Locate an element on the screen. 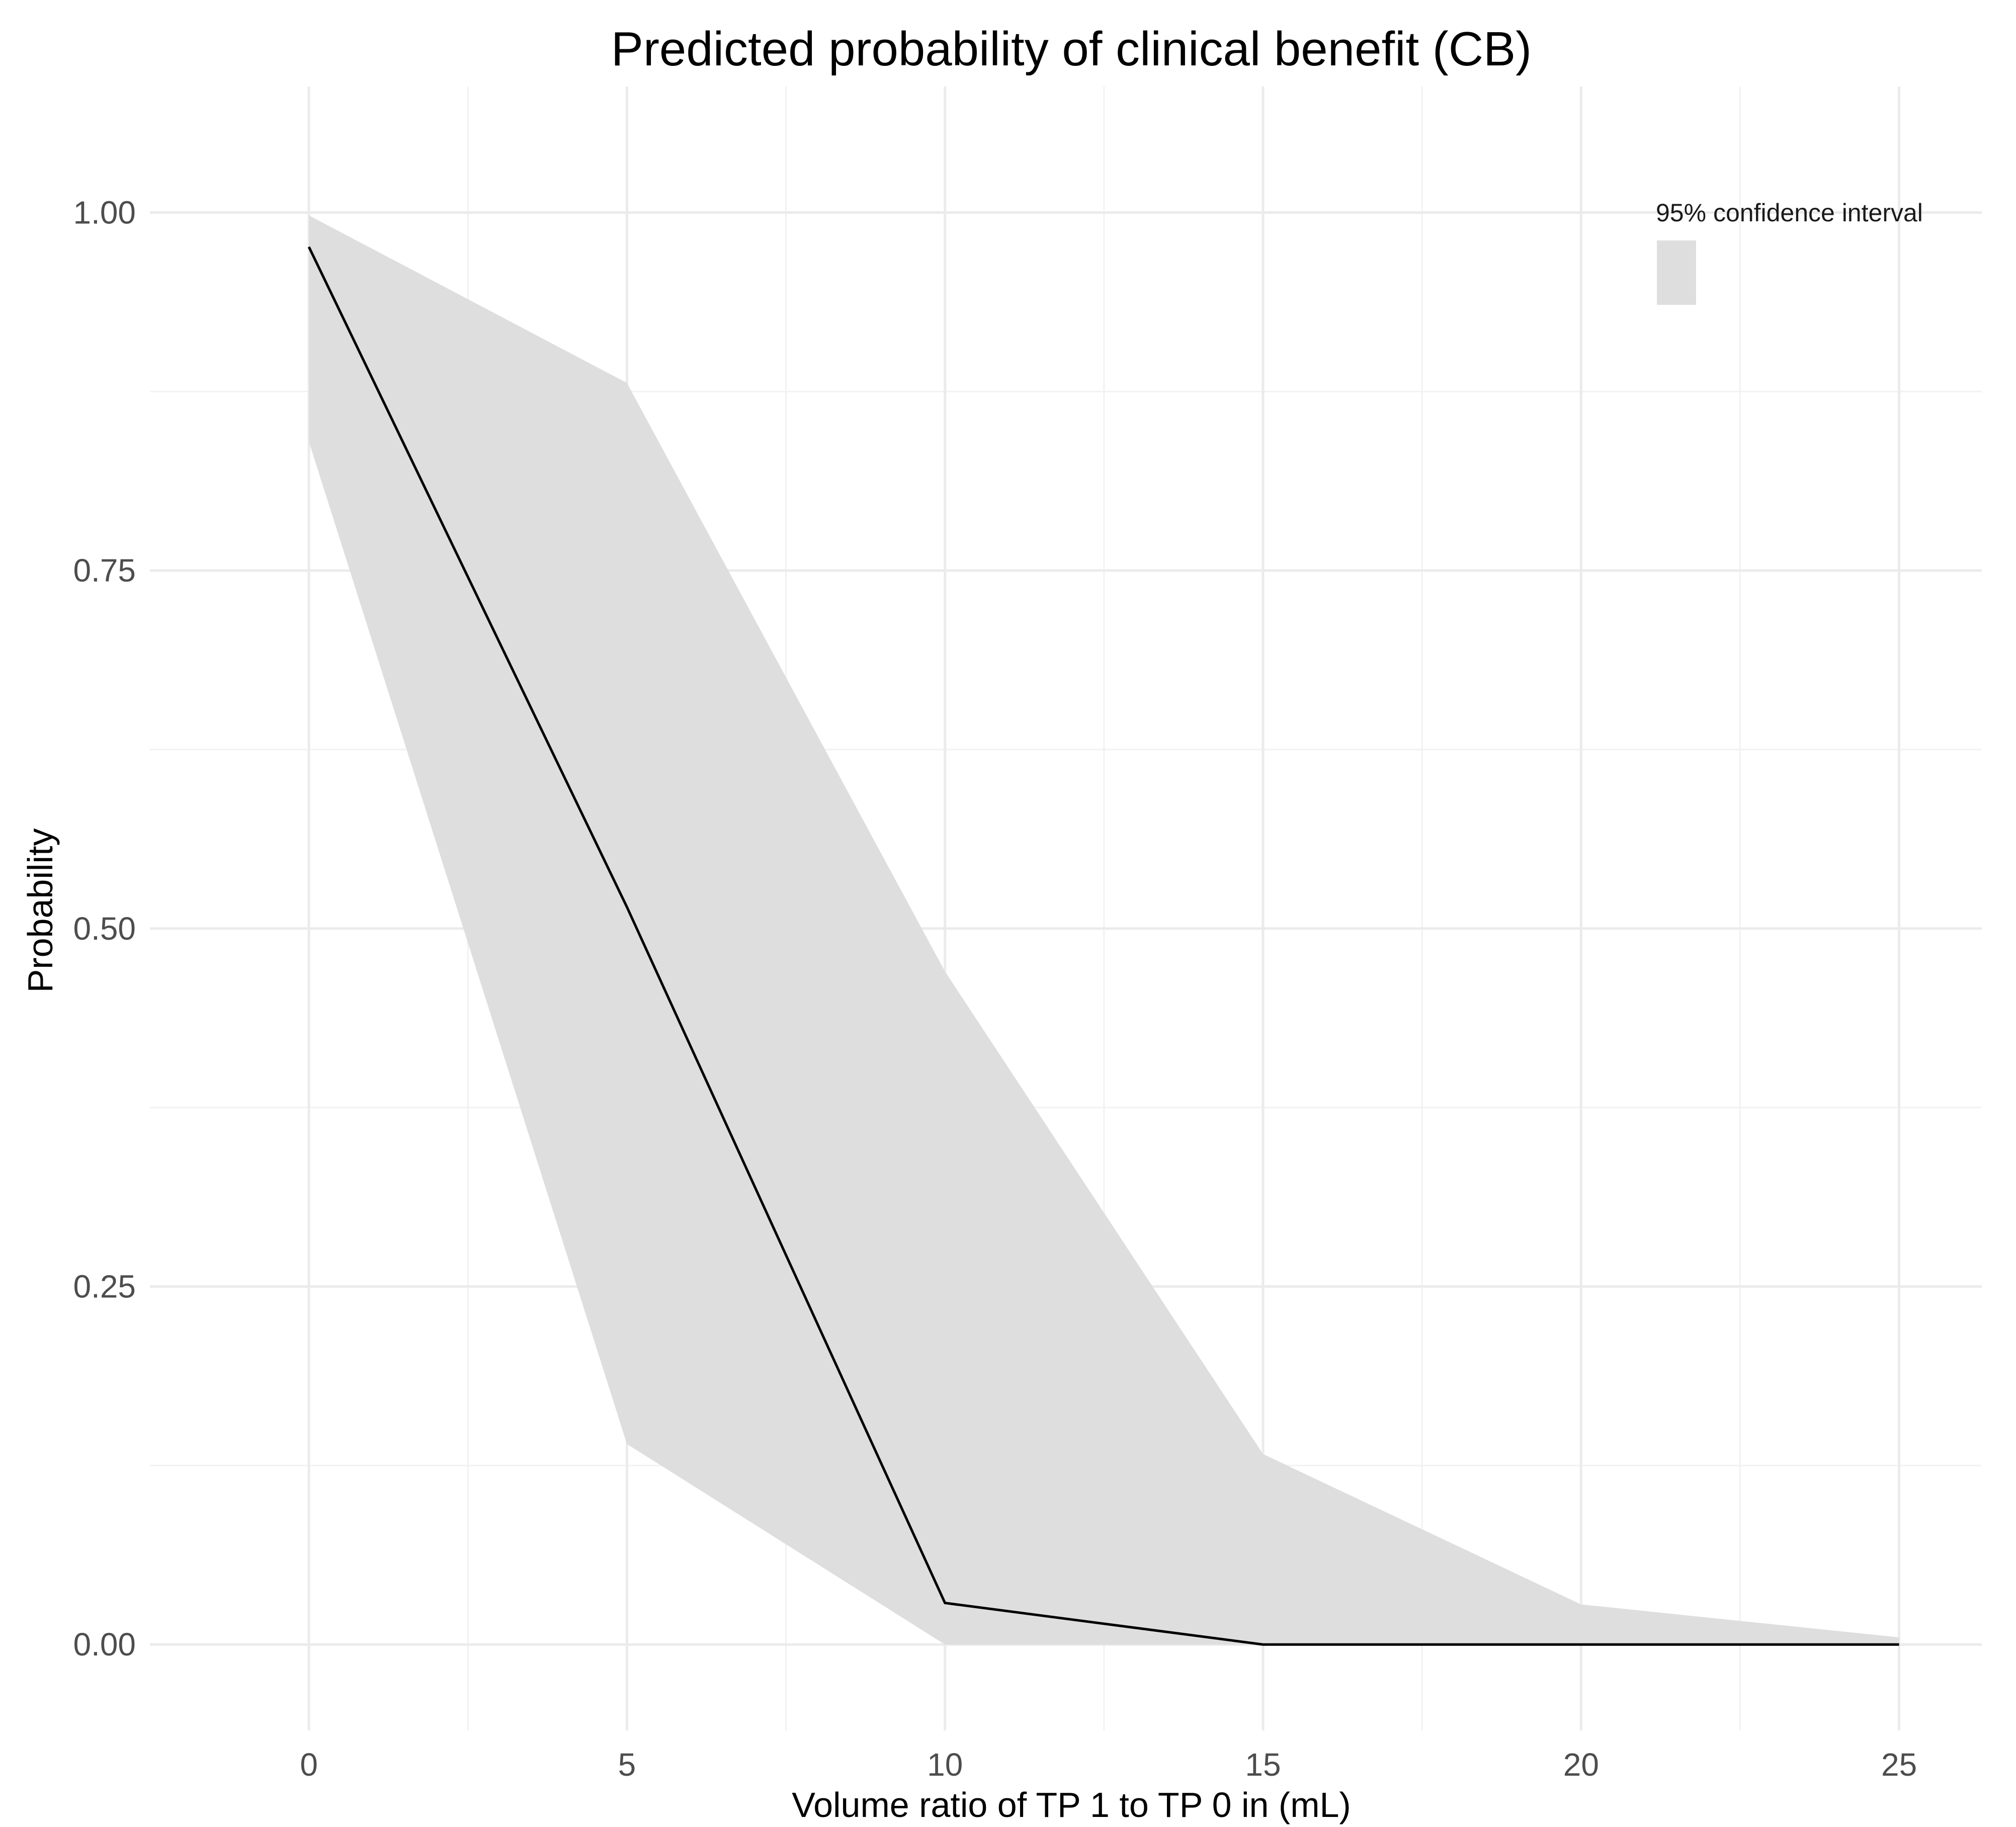 The image size is (2016, 1827). x-axis-title: Volume ratio of TP 1 to TP 0 in (mL) is located at coordinates (1071, 1804).